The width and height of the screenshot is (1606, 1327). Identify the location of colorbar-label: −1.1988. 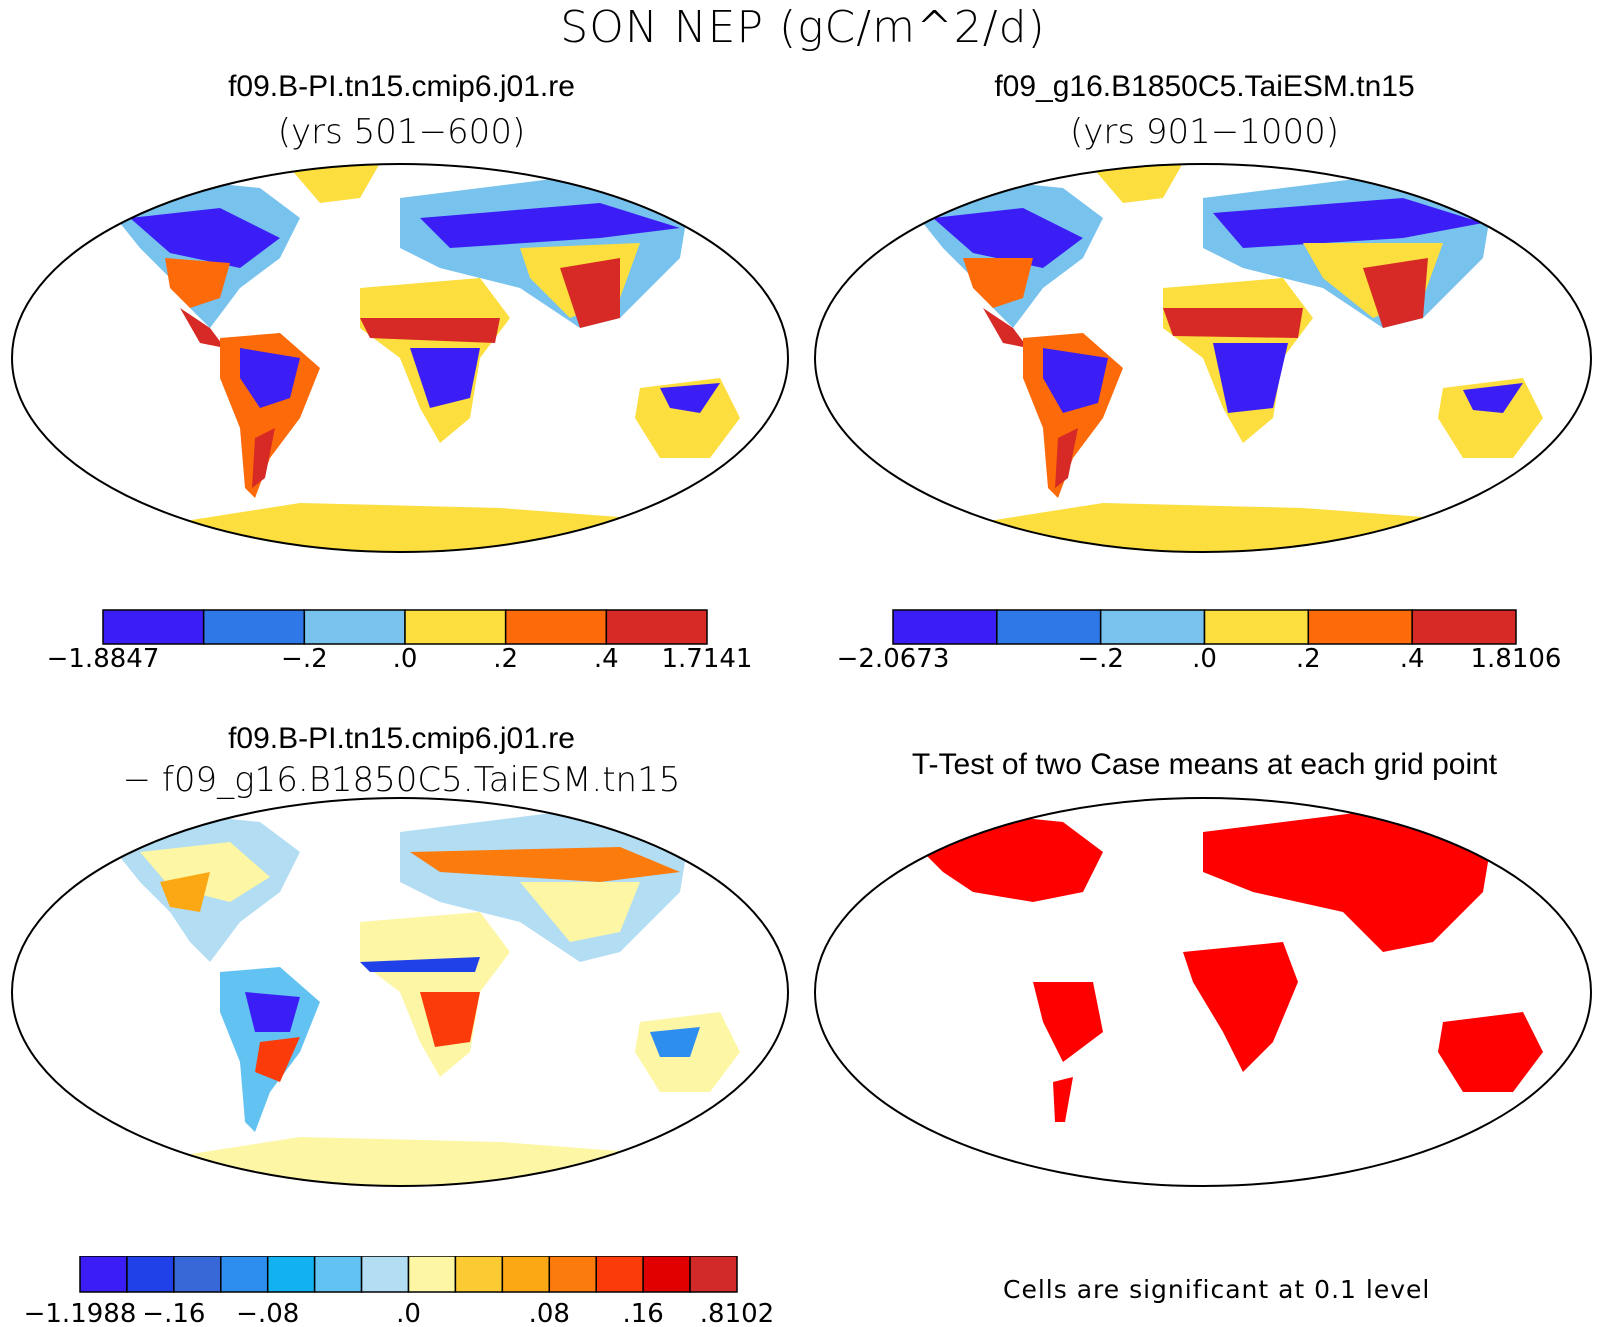
(80, 1313).